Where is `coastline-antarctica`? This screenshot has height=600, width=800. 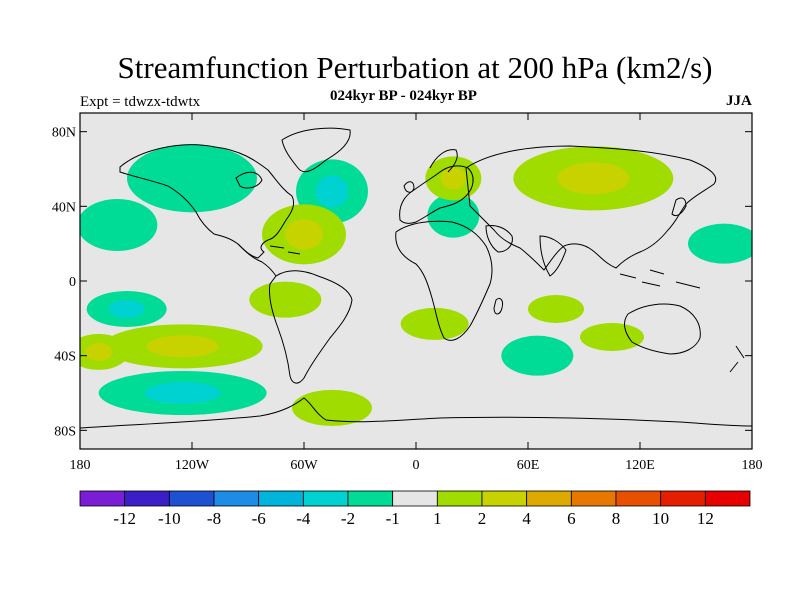 coastline-antarctica is located at coordinates (416, 413).